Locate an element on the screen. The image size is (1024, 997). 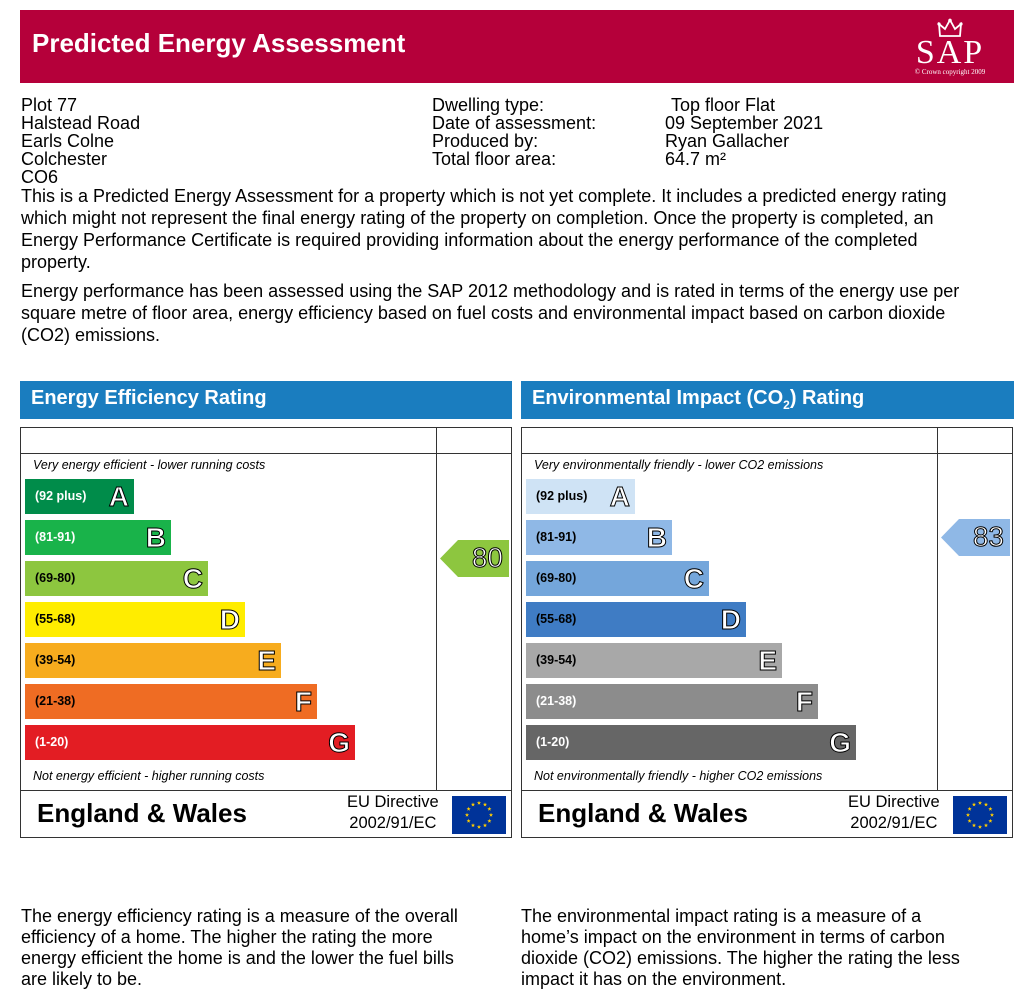
environment-title-suffix: ) Rating is located at coordinates (827, 398).